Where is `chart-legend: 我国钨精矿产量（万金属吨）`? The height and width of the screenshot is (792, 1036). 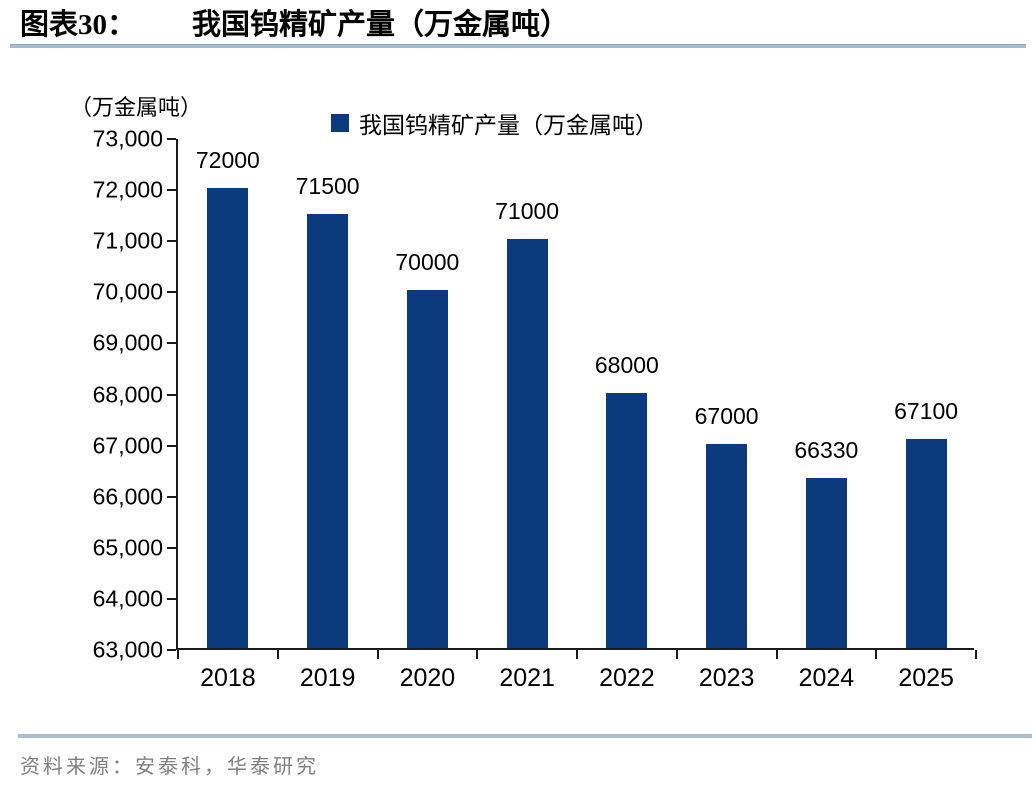 chart-legend: 我国钨精矿产量（万金属吨） is located at coordinates (494, 123).